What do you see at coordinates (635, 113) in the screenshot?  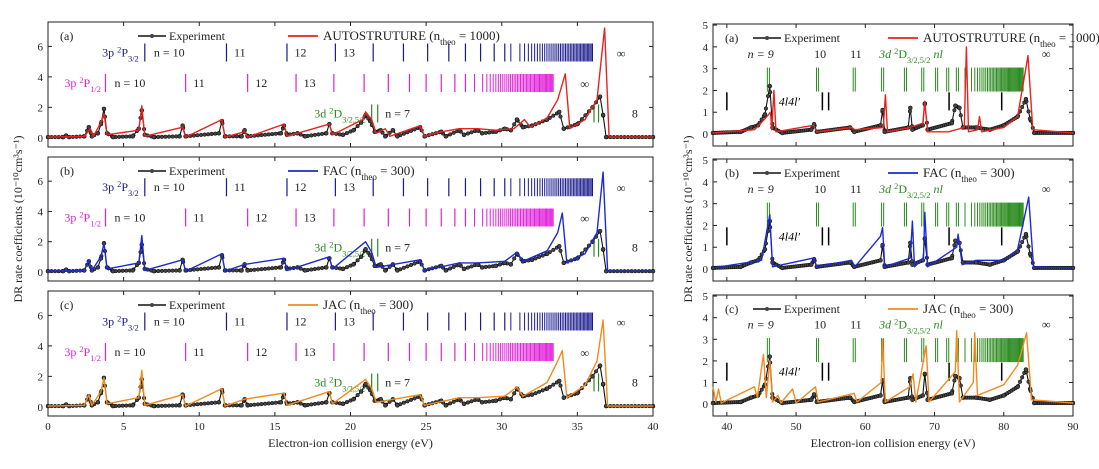 I see `level-n-label: 8` at bounding box center [635, 113].